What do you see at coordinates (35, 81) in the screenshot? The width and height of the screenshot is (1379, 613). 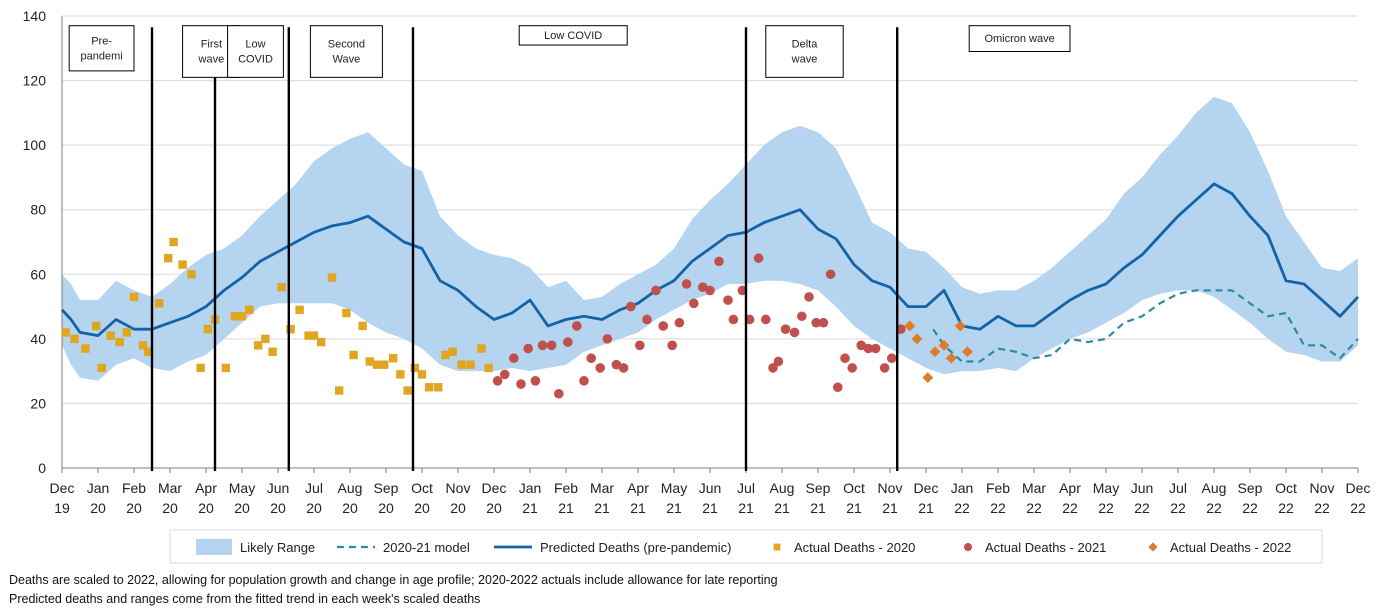 I see `y-tick-label: 120` at bounding box center [35, 81].